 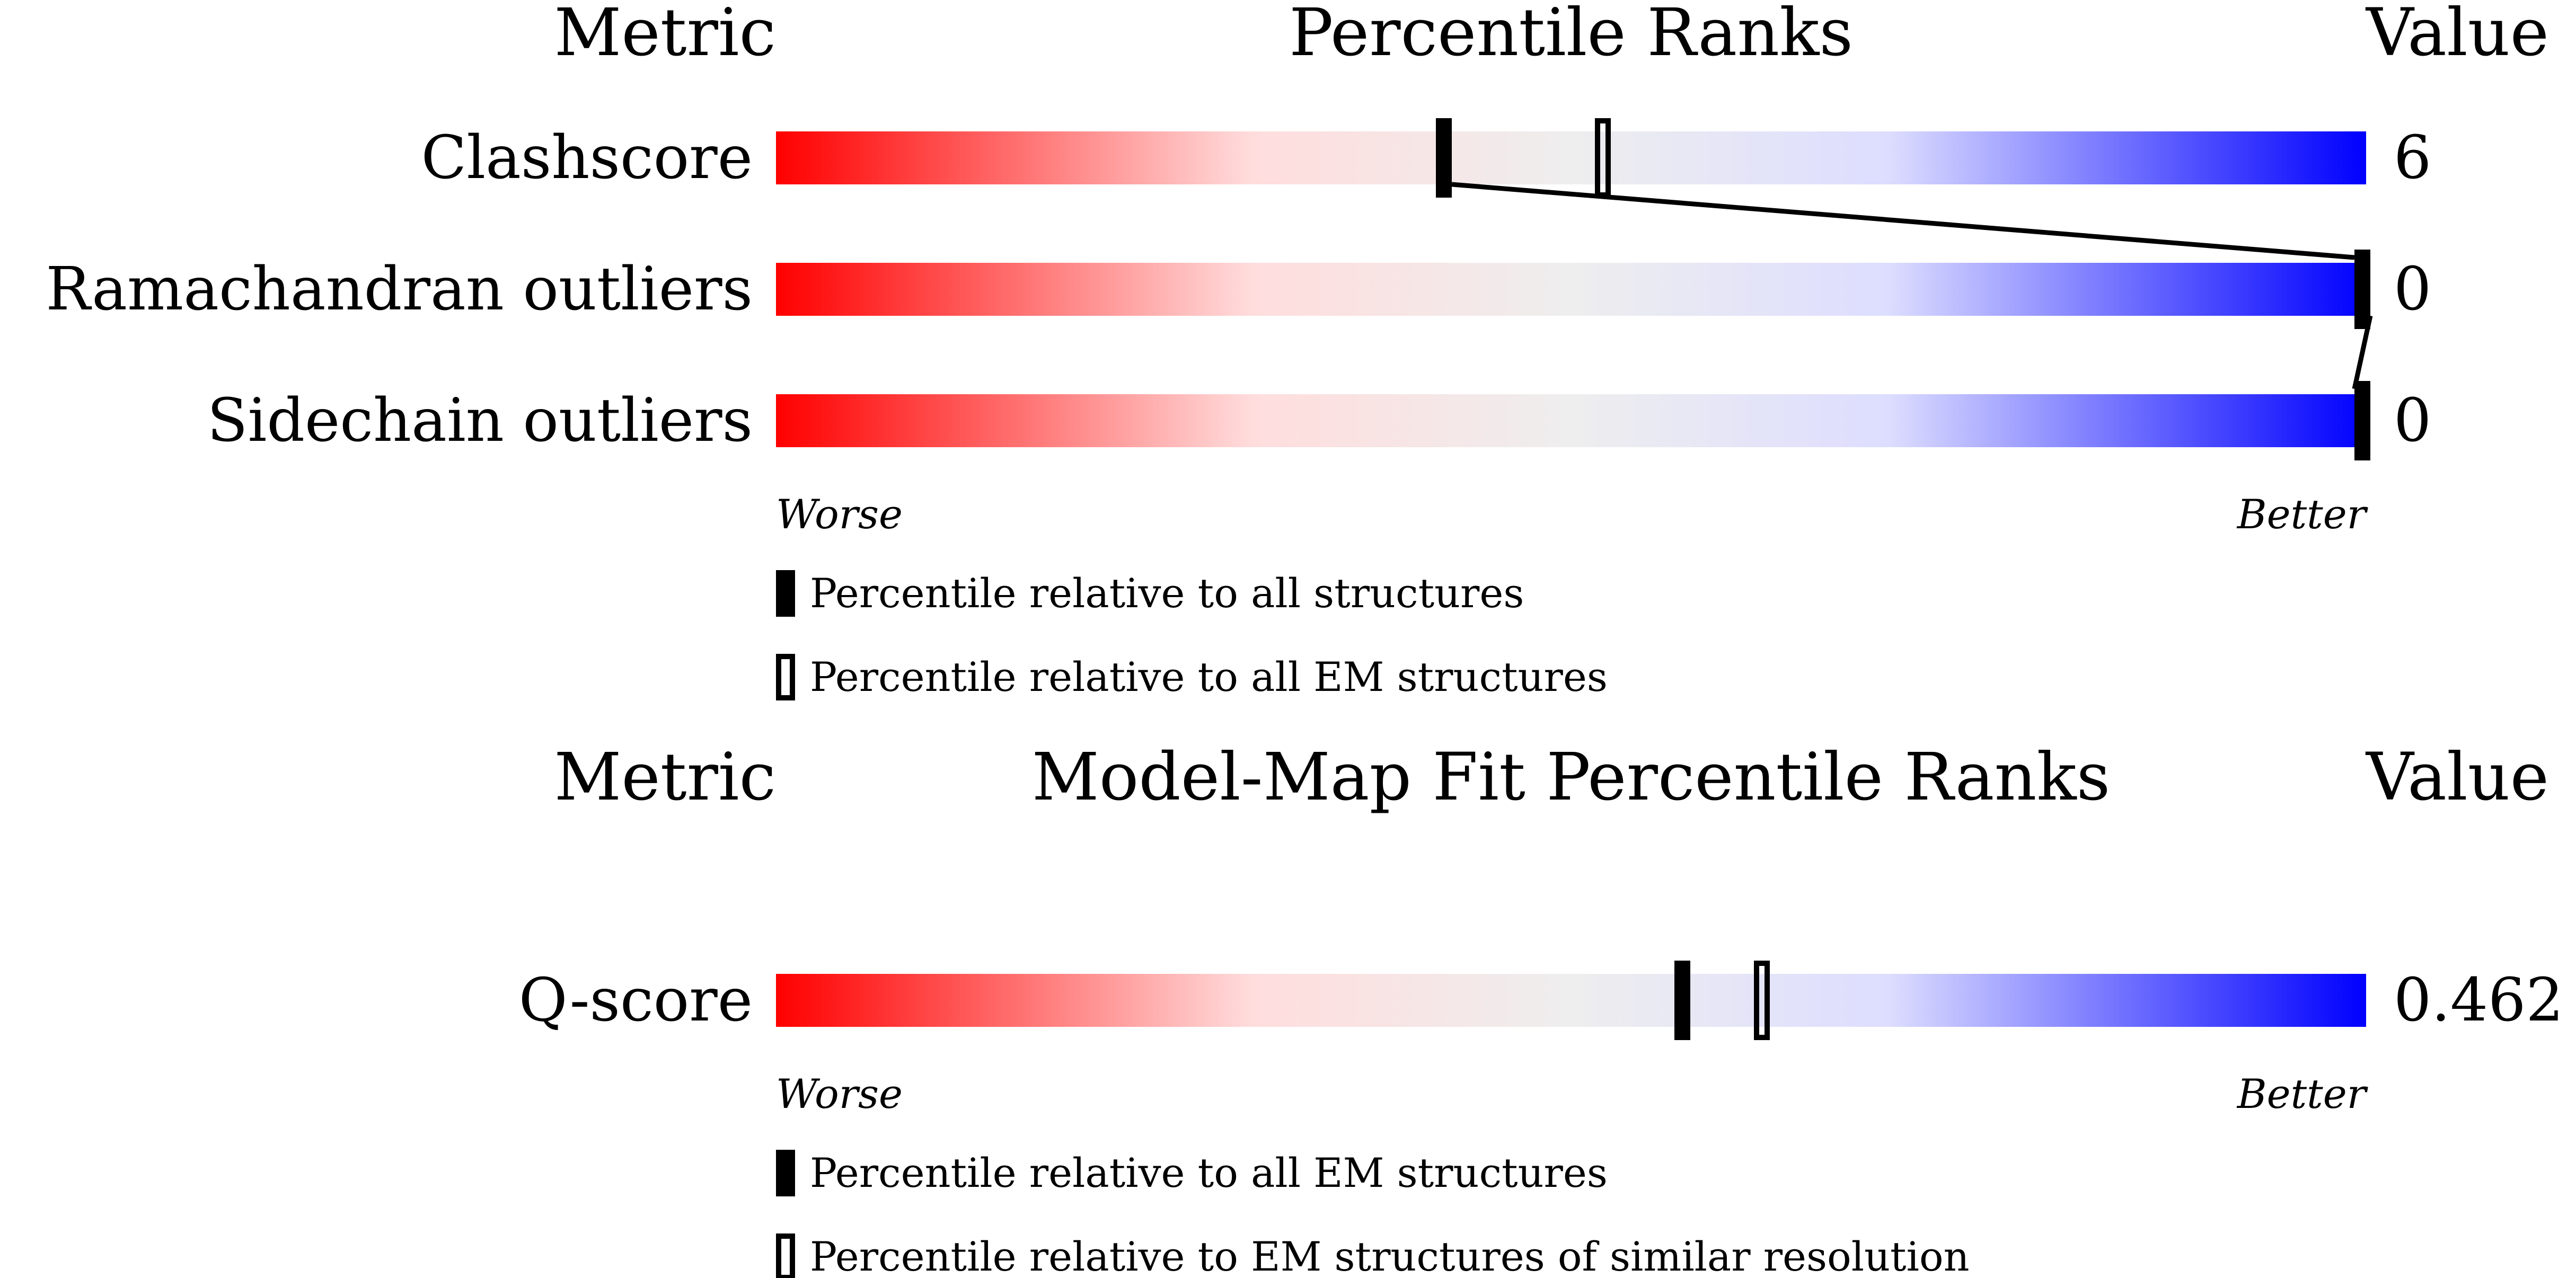 What do you see at coordinates (1571, 35) in the screenshot?
I see `chart-title: Percentile Ranks` at bounding box center [1571, 35].